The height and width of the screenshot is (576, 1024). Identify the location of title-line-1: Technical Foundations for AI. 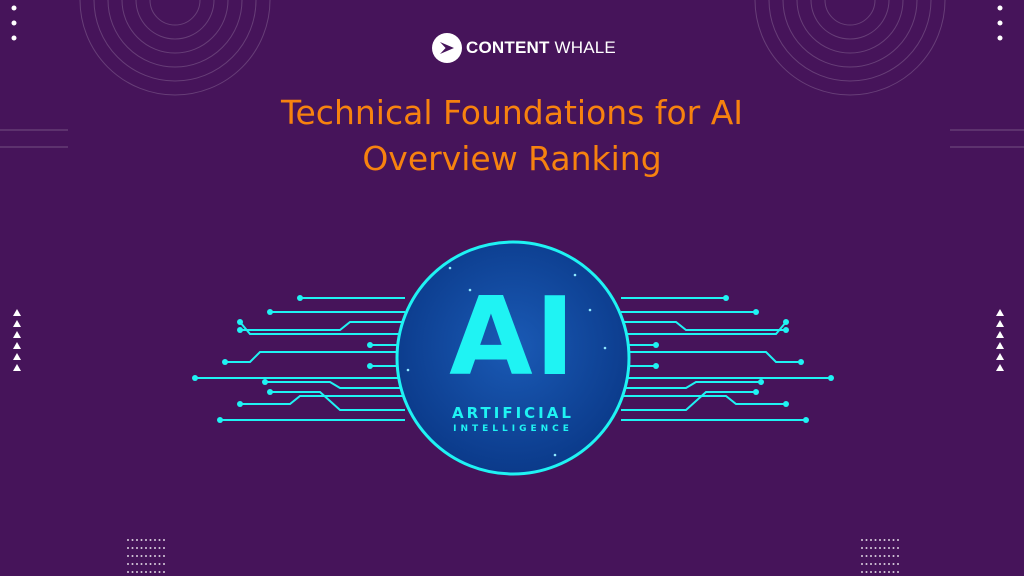
(512, 112).